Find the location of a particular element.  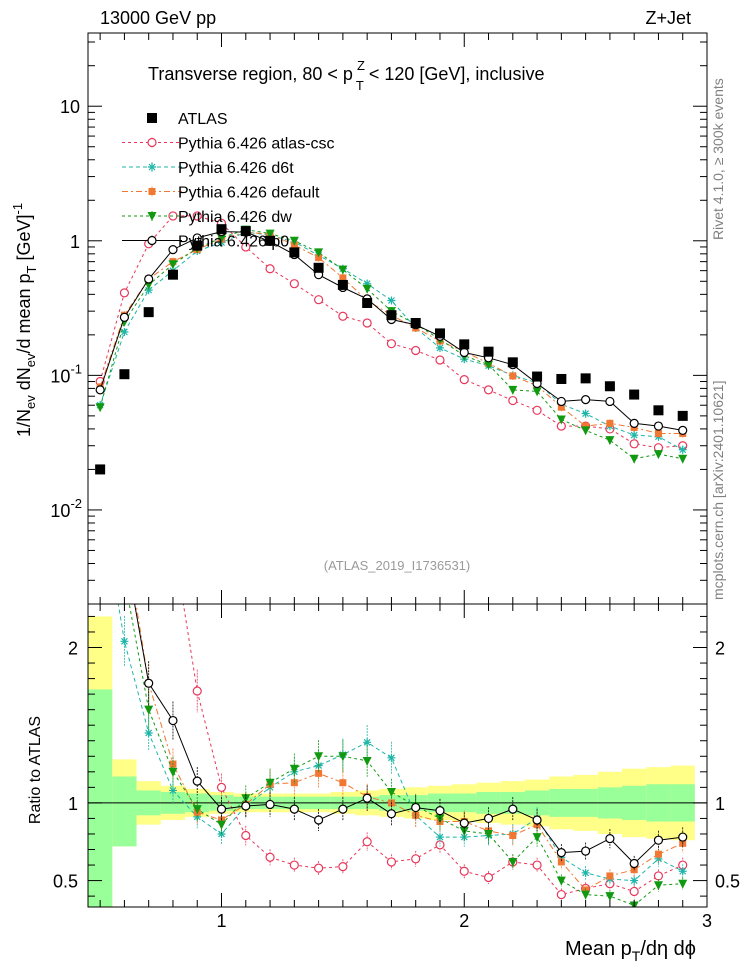

main-y-tick-label: 1 is located at coordinates (75, 242).